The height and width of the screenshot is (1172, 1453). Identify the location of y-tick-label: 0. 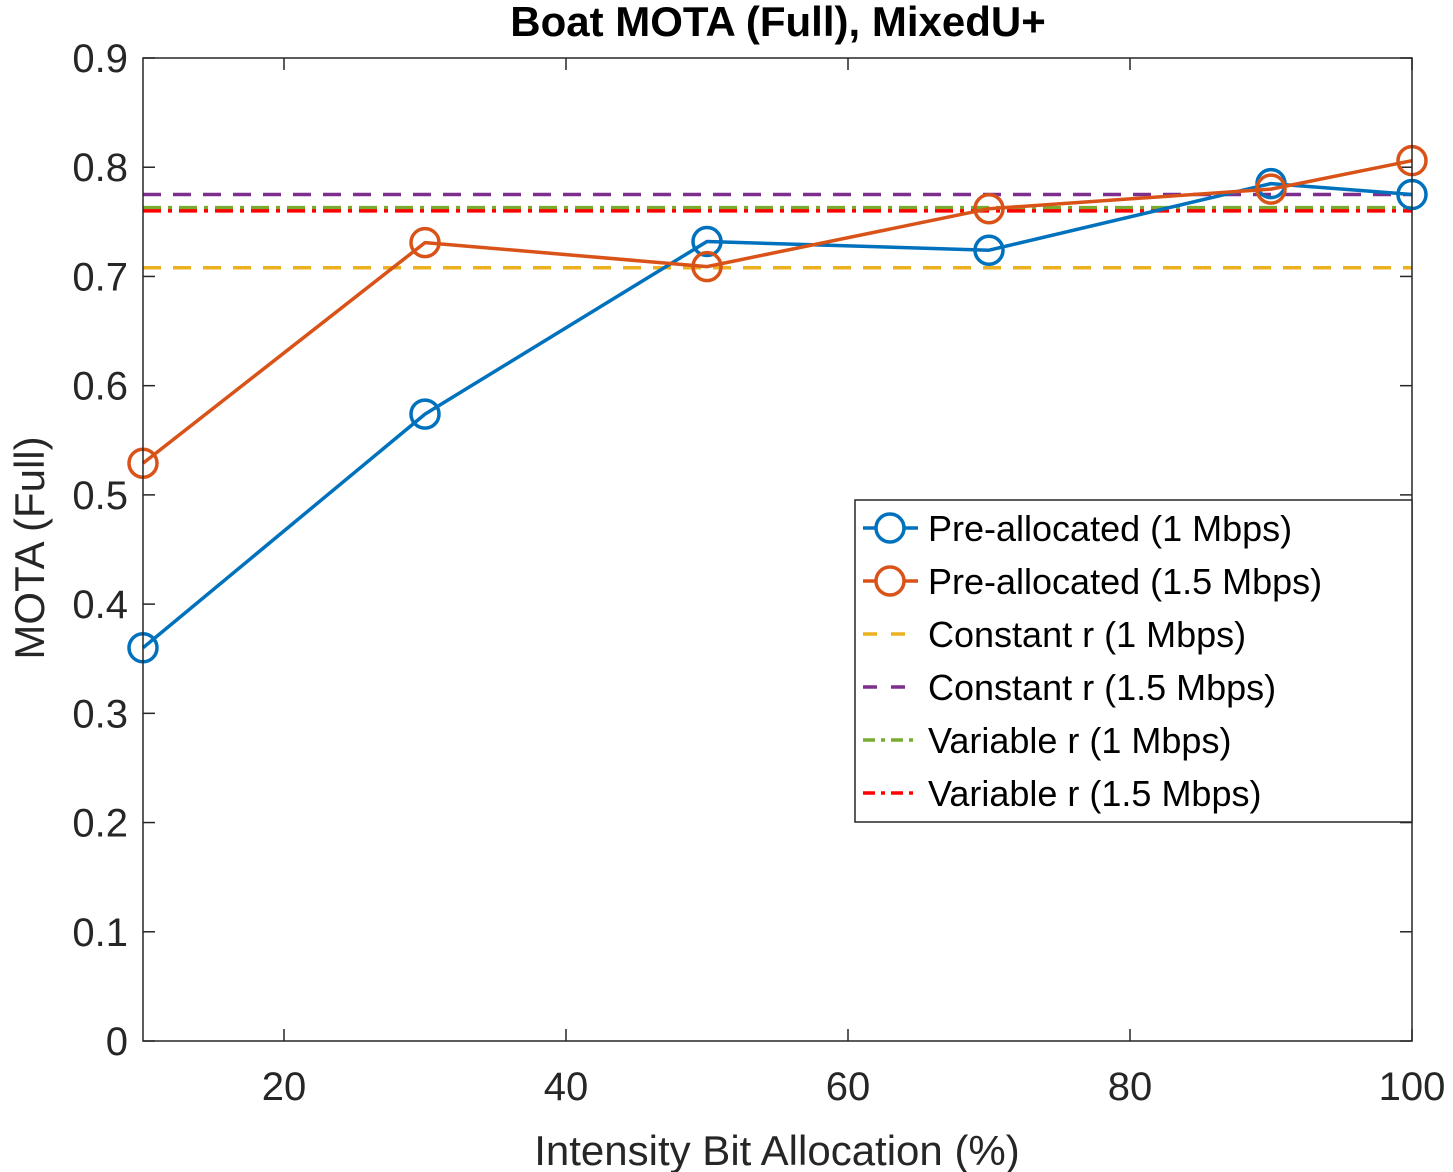
(117, 1042).